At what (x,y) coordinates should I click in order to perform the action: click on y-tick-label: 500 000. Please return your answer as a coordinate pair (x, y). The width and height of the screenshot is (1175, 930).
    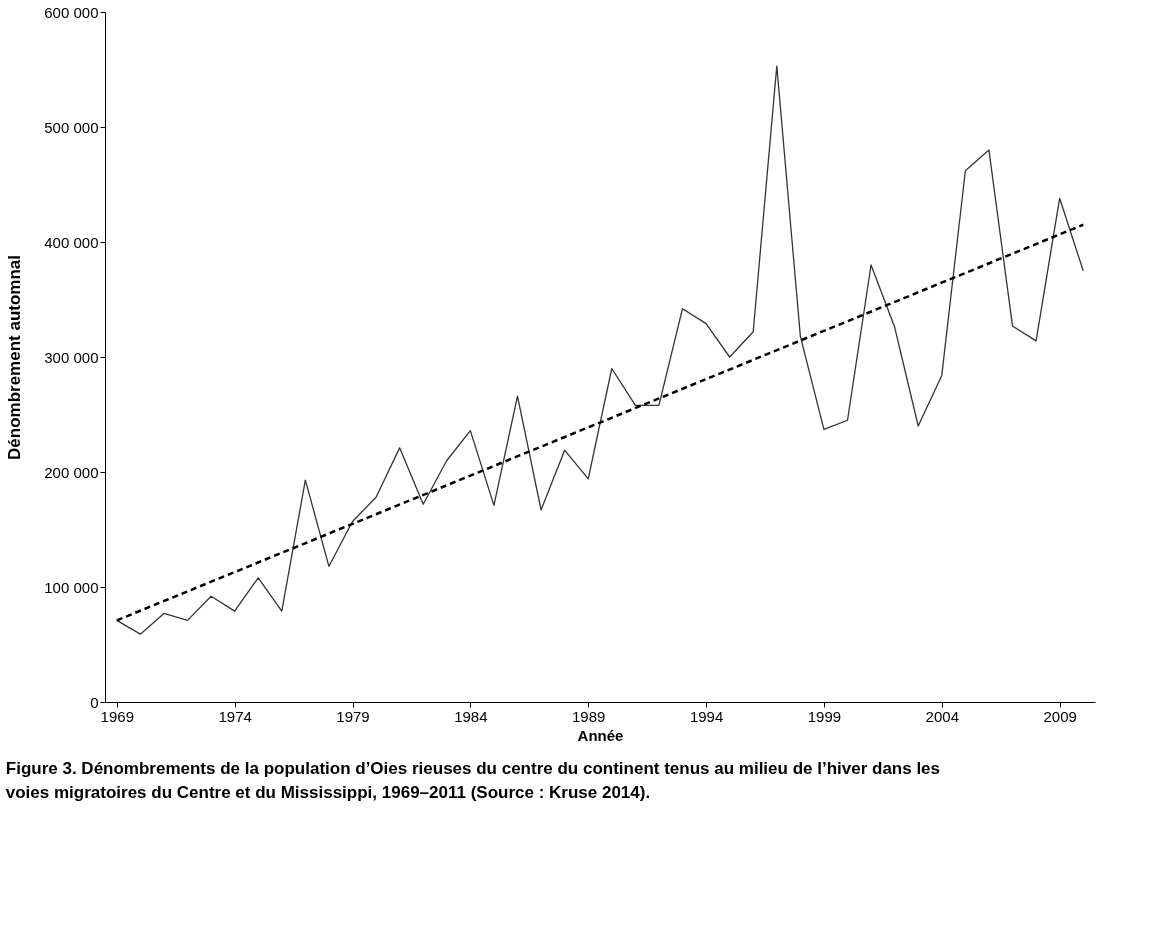
    Looking at the image, I should click on (71, 127).